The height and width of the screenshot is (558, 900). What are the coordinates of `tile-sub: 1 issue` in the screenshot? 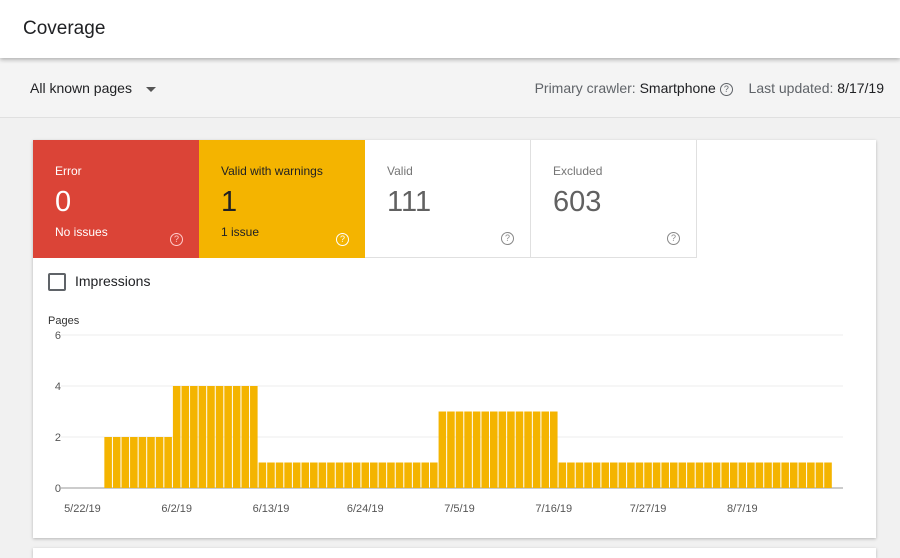 It's located at (240, 232).